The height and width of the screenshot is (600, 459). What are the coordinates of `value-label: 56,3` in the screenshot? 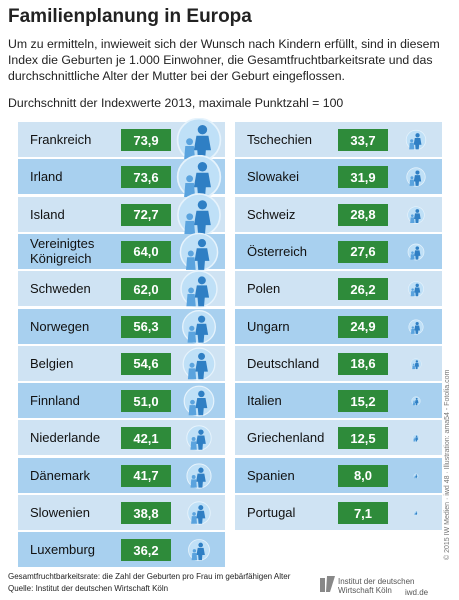 It's located at (146, 326).